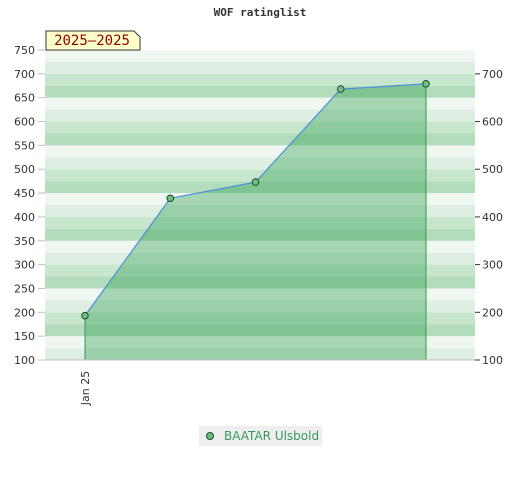  What do you see at coordinates (24, 265) in the screenshot?
I see `y-tick-label-left: 300` at bounding box center [24, 265].